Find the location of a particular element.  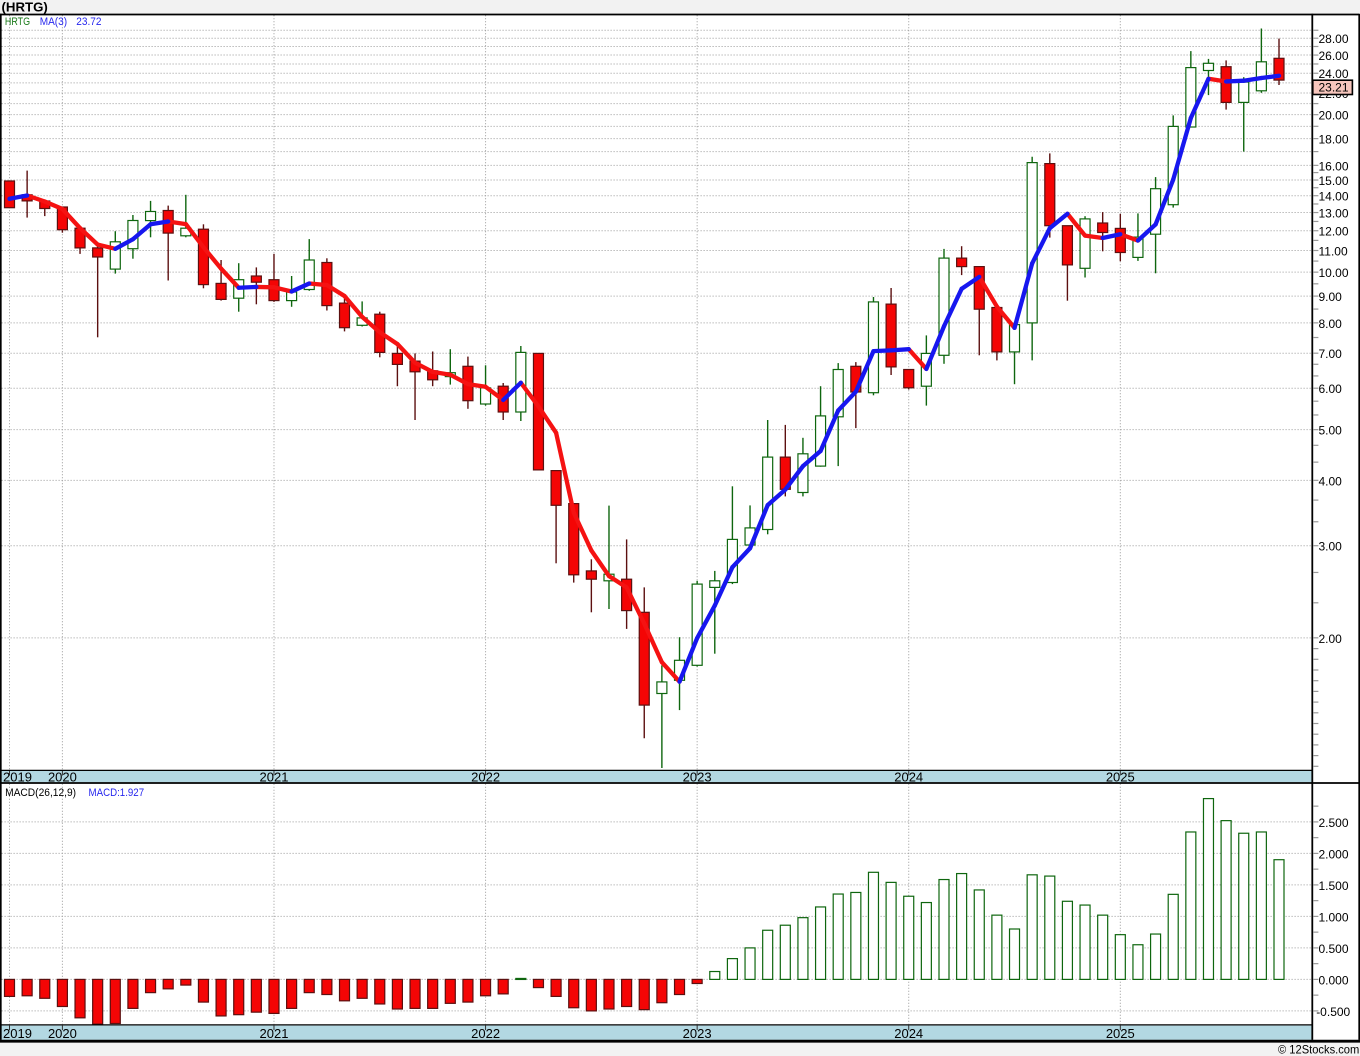

svg-text: 8.00 is located at coordinates (1331, 324).